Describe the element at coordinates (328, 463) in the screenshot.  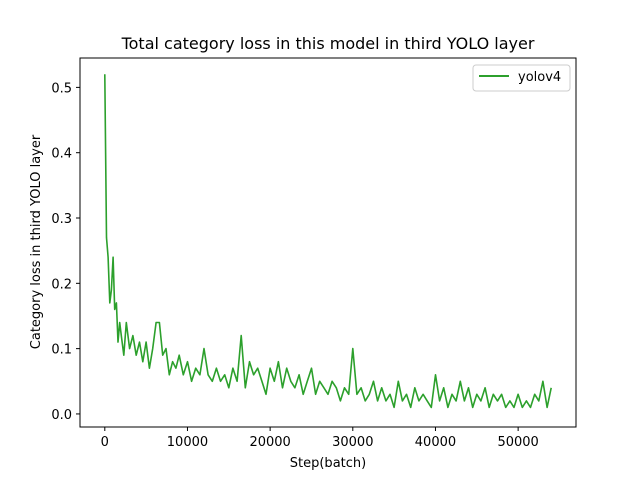
I see `x-axis-label: Step(batch)` at that location.